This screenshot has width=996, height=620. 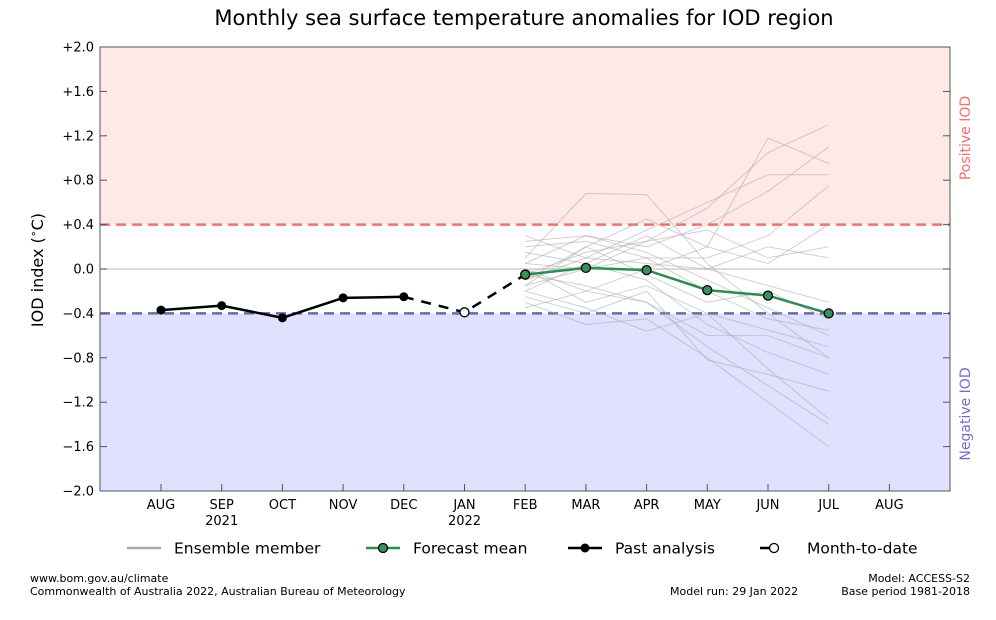 What do you see at coordinates (464, 293) in the screenshot?
I see `month-to-date-line` at bounding box center [464, 293].